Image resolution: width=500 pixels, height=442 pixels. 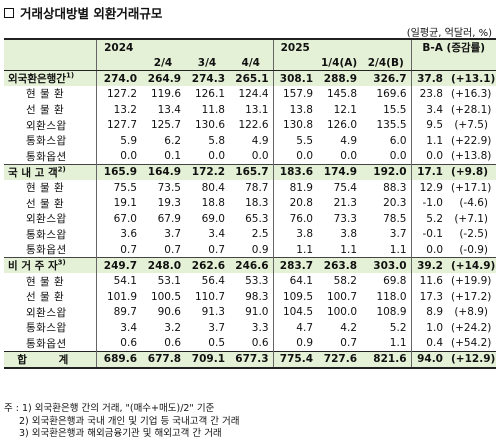 I want to click on value-cell: 104.5, so click(x=297, y=312).